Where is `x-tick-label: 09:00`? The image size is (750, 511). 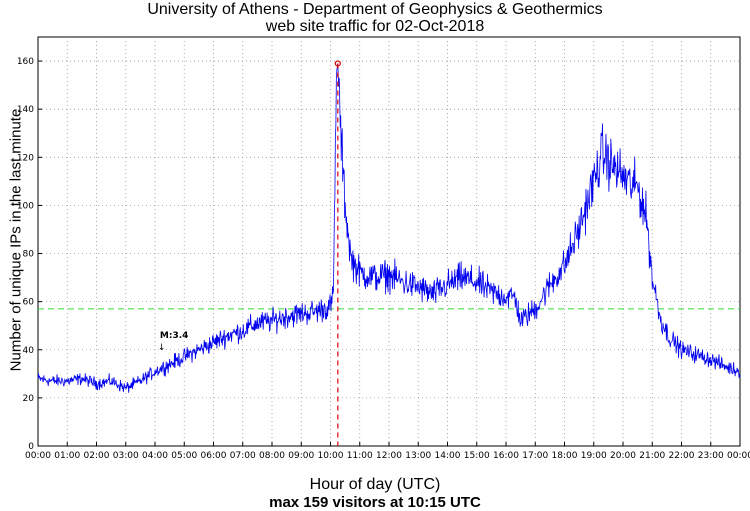 x-tick-label: 09:00 is located at coordinates (301, 456).